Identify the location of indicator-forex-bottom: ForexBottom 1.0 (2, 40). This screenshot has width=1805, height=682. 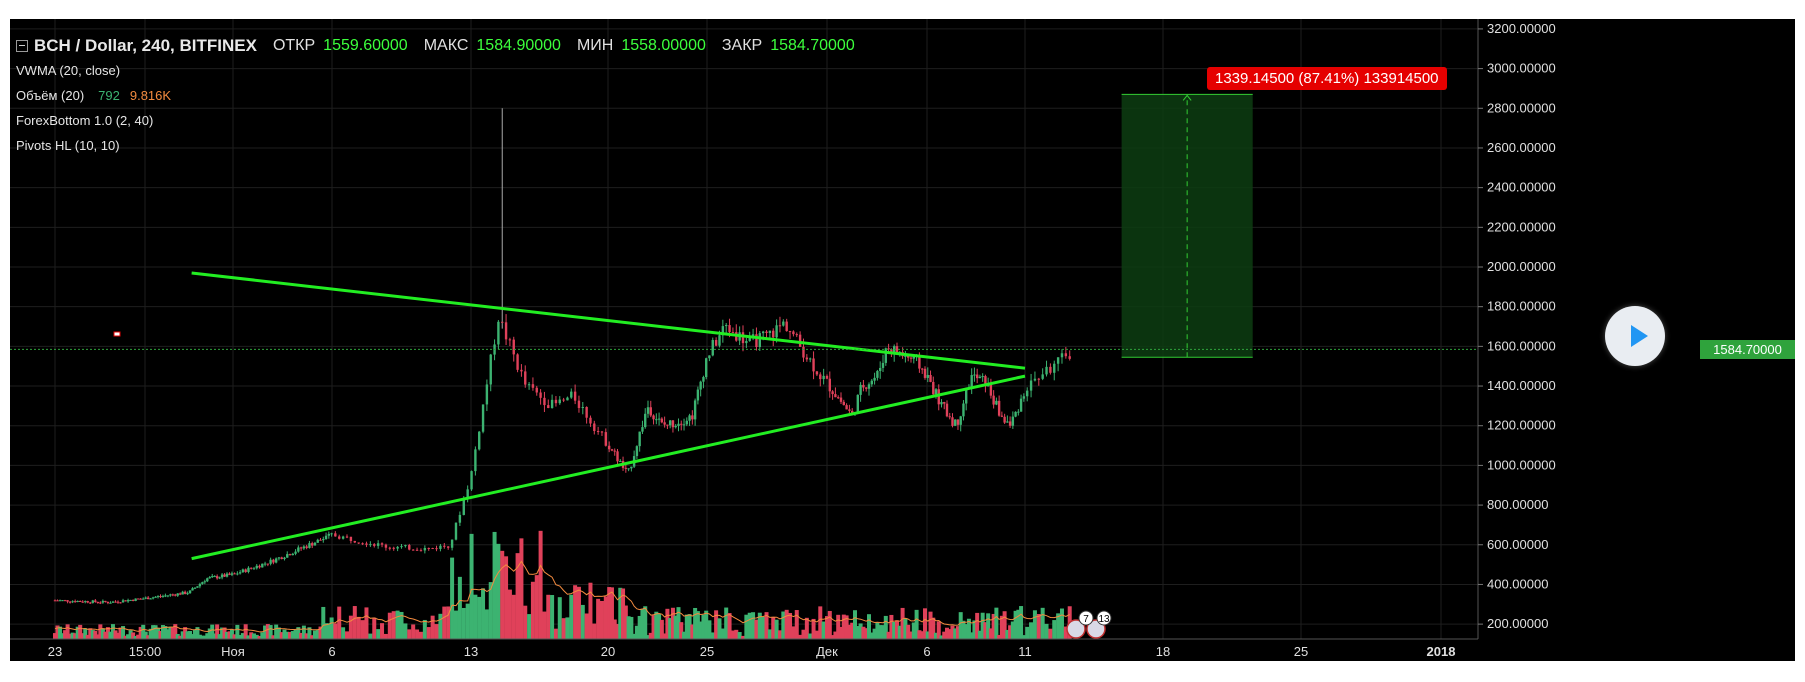
(85, 120).